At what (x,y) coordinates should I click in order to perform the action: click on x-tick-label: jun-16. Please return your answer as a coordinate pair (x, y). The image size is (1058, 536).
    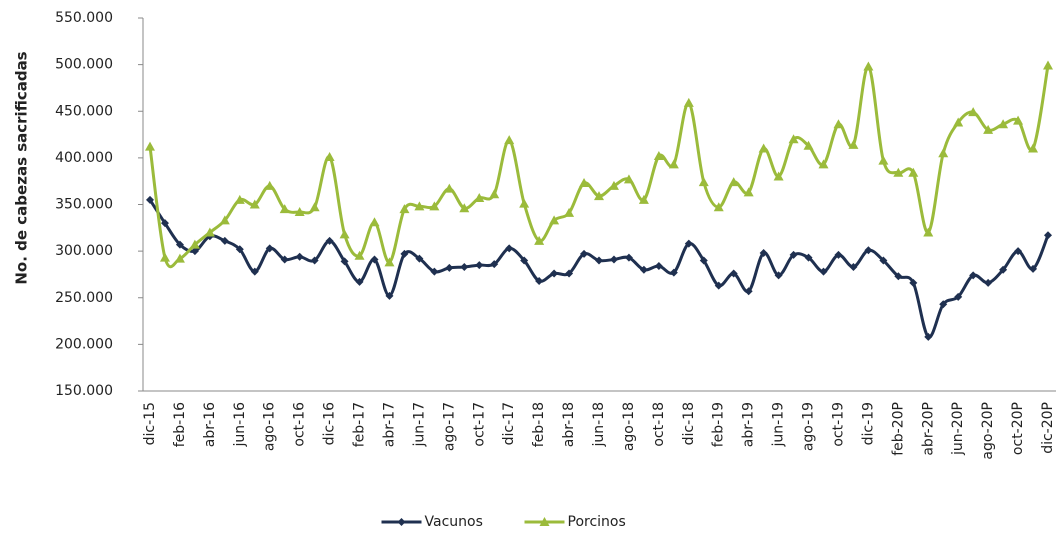
    Looking at the image, I should click on (240, 425).